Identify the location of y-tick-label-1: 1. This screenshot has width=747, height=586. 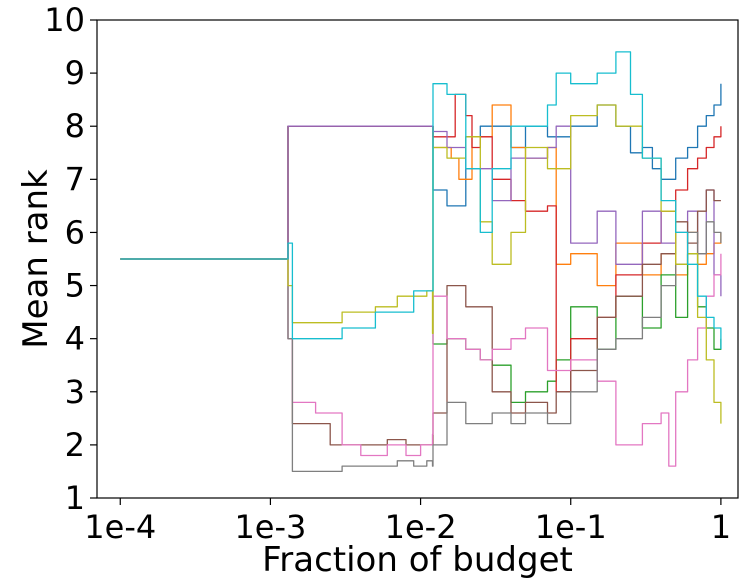
(75, 498).